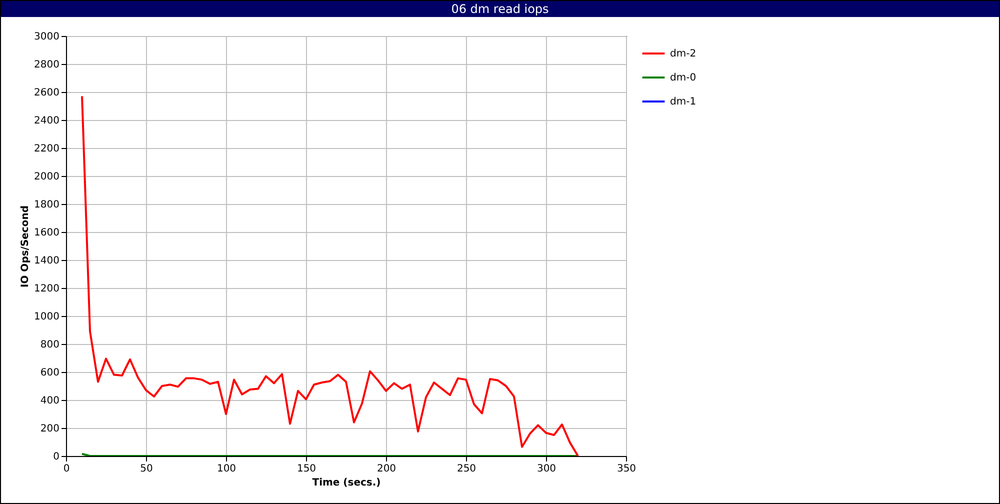 The image size is (1000, 504). Describe the element at coordinates (50, 345) in the screenshot. I see `y-tick-label: 800` at that location.